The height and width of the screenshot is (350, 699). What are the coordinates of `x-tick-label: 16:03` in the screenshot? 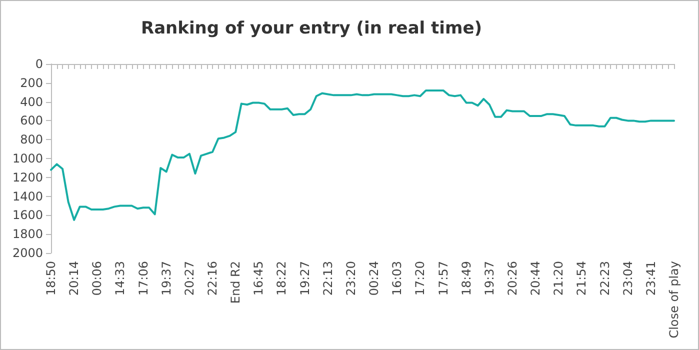 It's located at (397, 278).